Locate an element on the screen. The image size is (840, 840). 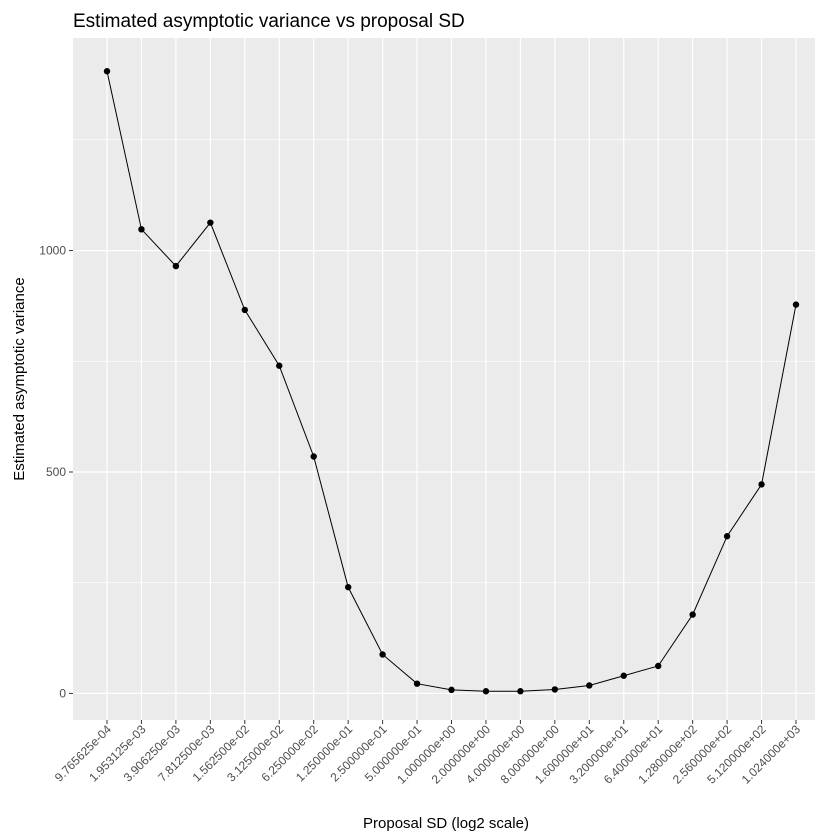
y-tick-label: 500 is located at coordinates (56, 472).